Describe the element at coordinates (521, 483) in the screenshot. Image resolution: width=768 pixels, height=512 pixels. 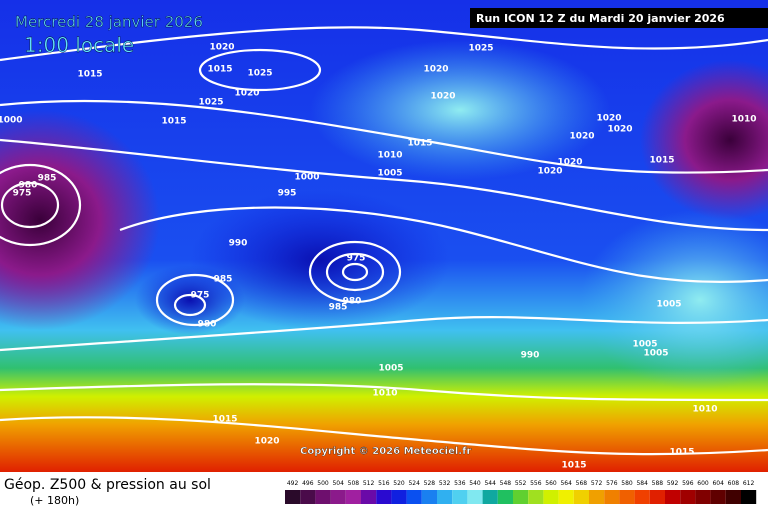
I see `scale-tick-label: 552` at that location.